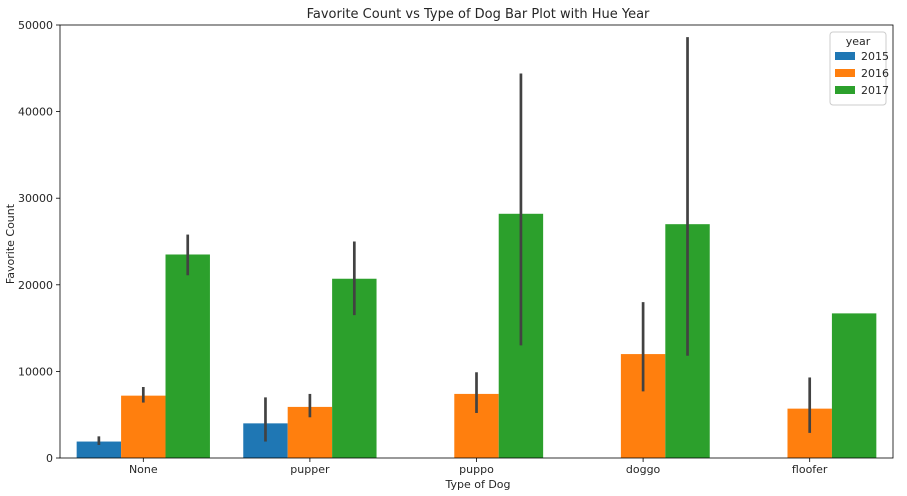 This screenshot has width=907, height=496. Describe the element at coordinates (875, 73) in the screenshot. I see `legend-label-2016: 2016` at that location.